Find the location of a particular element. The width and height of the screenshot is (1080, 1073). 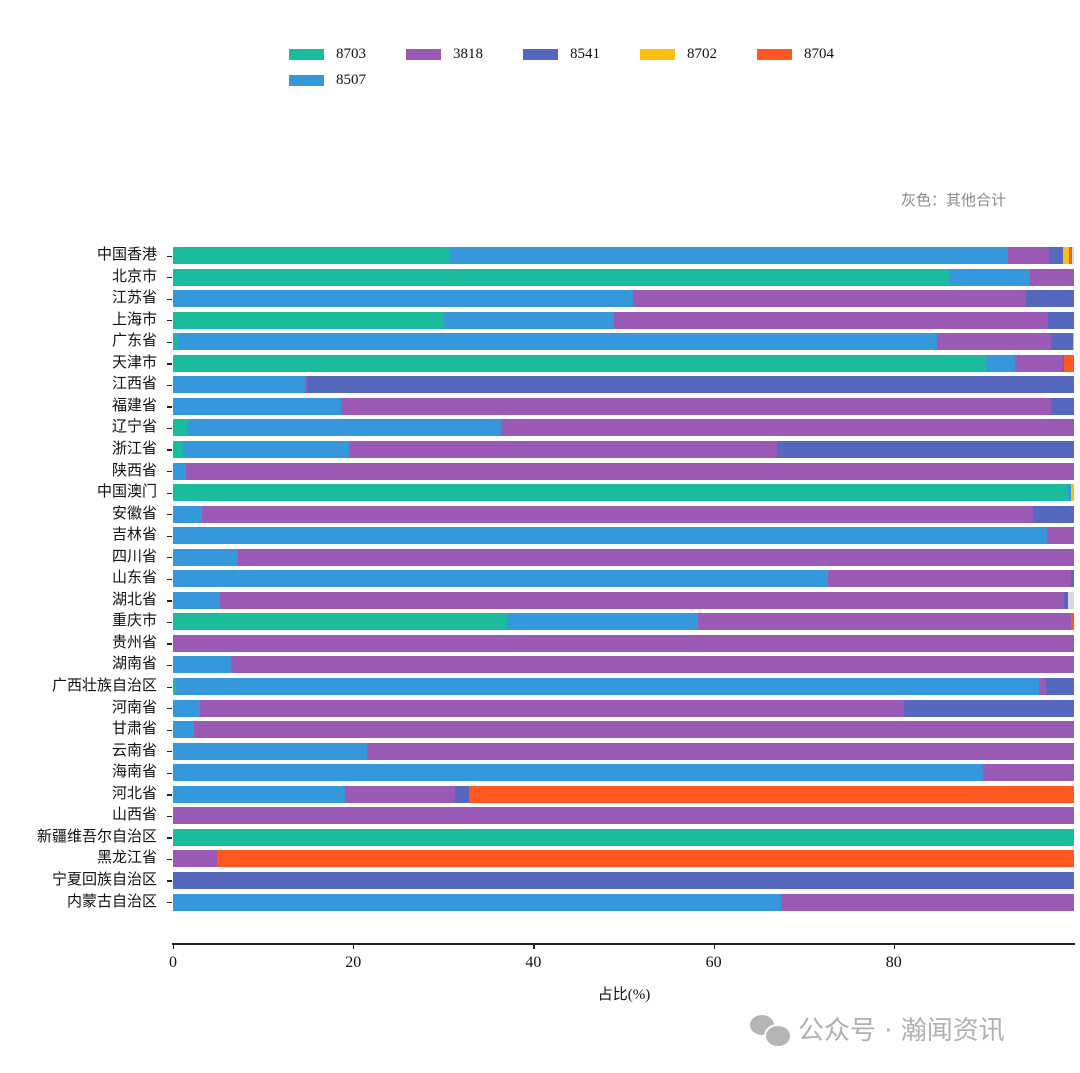

watermark-text: 公众号 · 瀚闻资讯 is located at coordinates (901, 1031).